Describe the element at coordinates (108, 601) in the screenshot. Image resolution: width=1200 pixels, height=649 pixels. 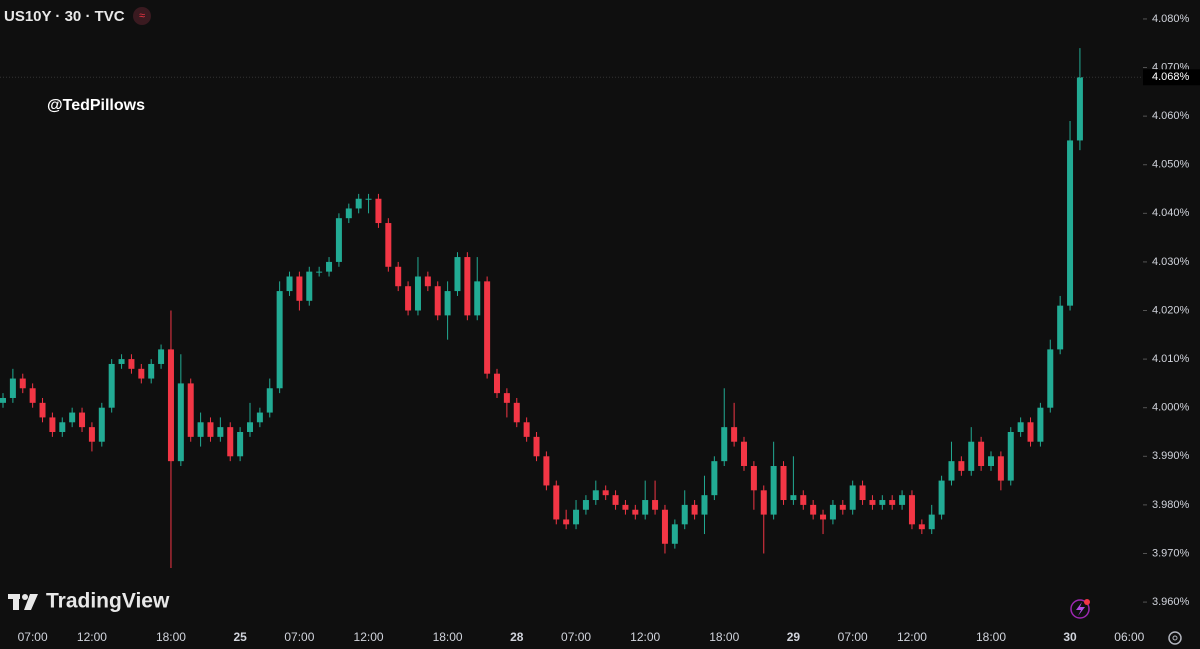
I see `watermark: TradingView` at that location.